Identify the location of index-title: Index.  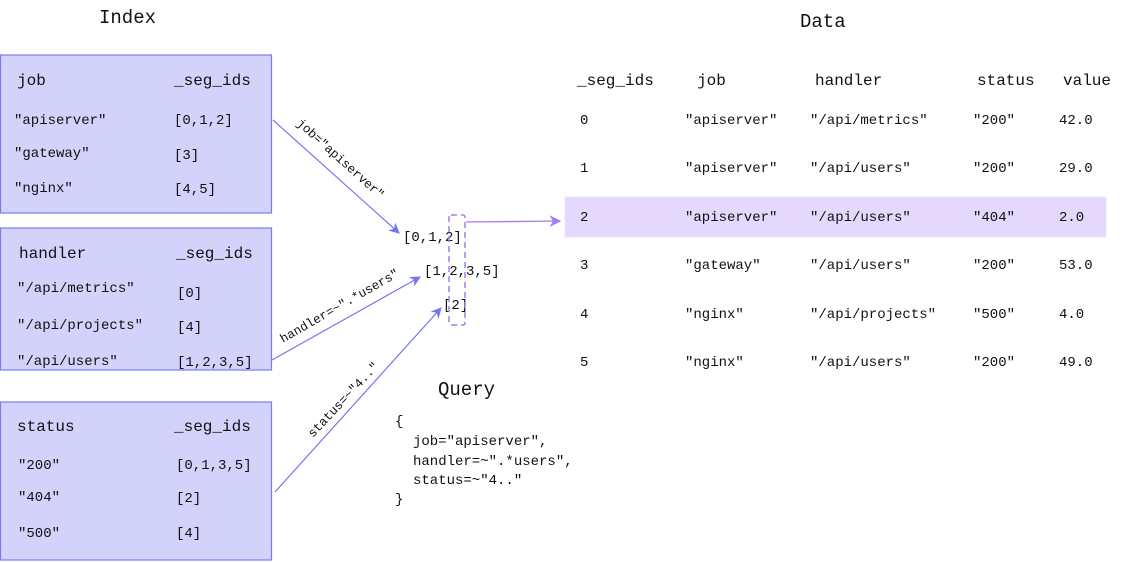
(127, 18).